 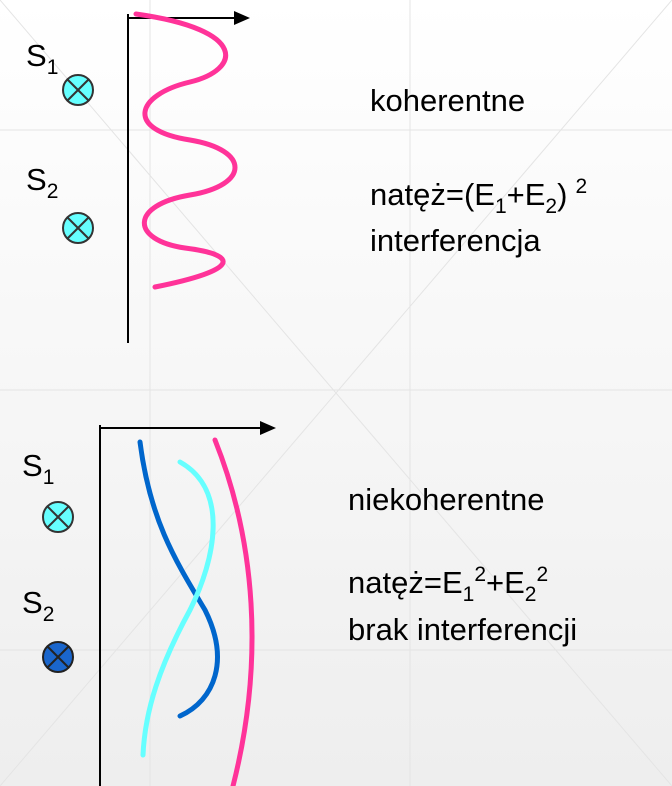 What do you see at coordinates (432, 194) in the screenshot?
I see `formula-text: natęż=(E` at bounding box center [432, 194].